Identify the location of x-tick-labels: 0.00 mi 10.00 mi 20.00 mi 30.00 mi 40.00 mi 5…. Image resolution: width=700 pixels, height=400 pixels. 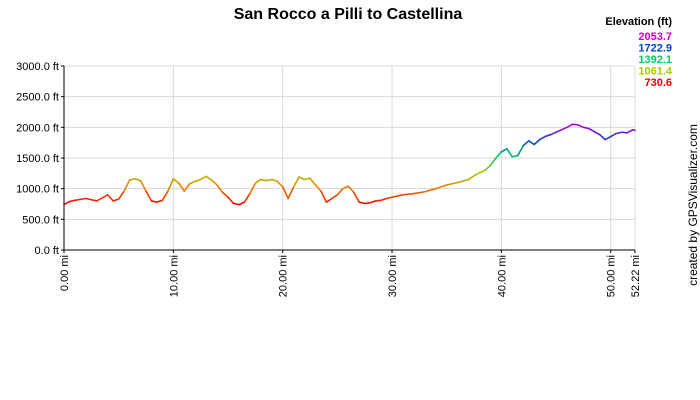
(350, 273).